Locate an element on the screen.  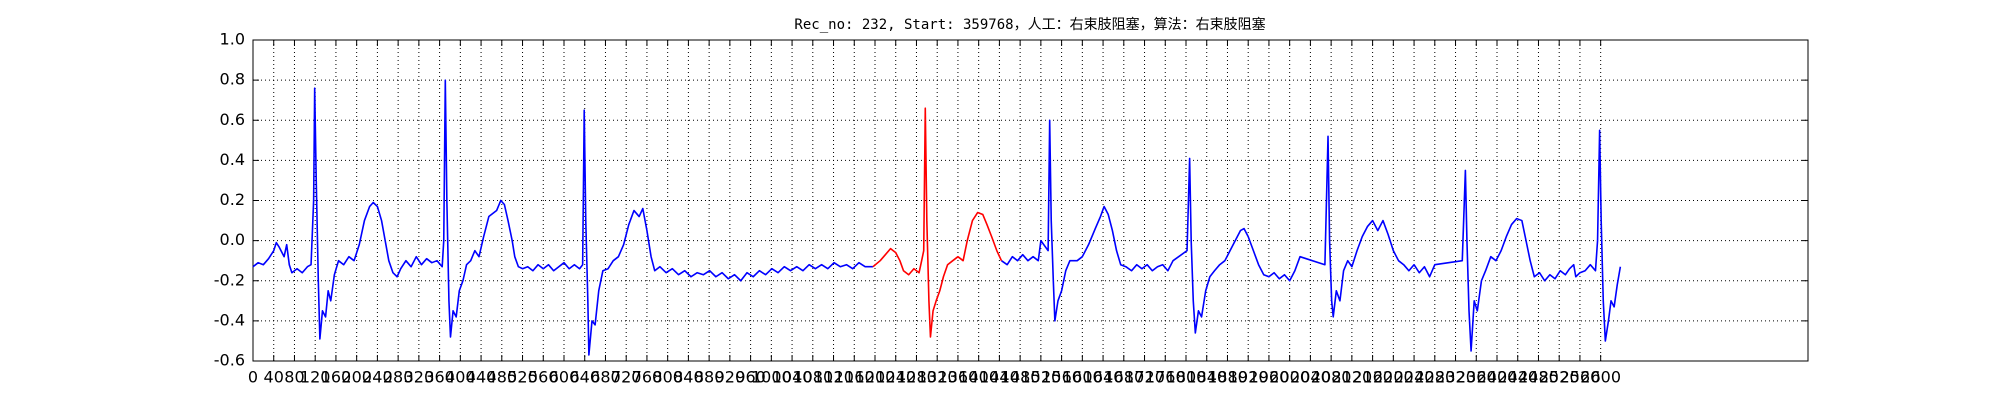
y-tick-label: 0.0 is located at coordinates (232, 239).